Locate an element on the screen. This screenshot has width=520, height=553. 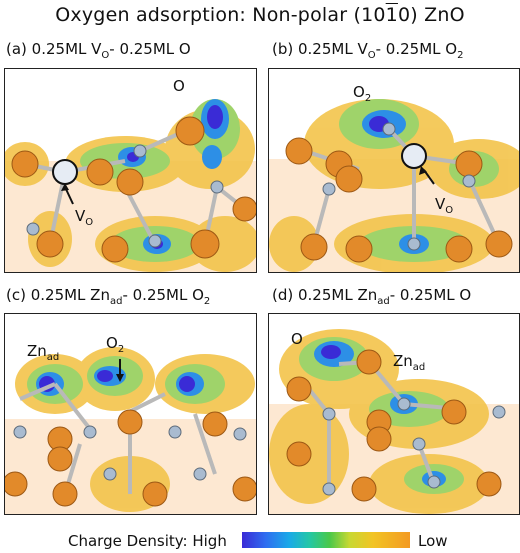
panel-b-V-label: VO is located at coordinates (444, 205).